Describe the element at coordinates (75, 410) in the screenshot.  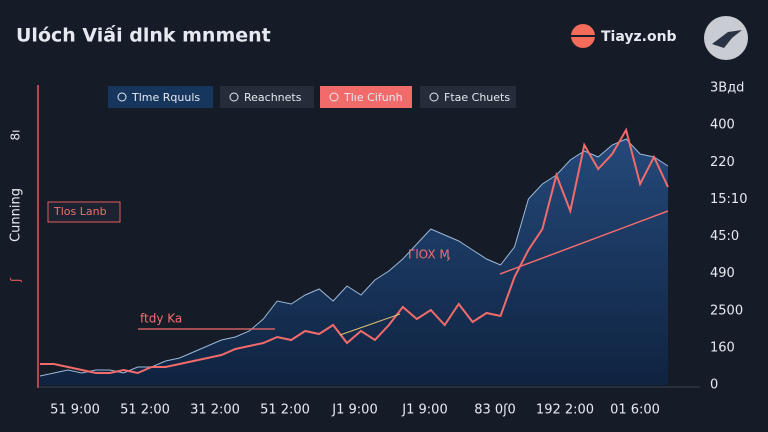
I see `x-tick-label: 51 9:00` at that location.